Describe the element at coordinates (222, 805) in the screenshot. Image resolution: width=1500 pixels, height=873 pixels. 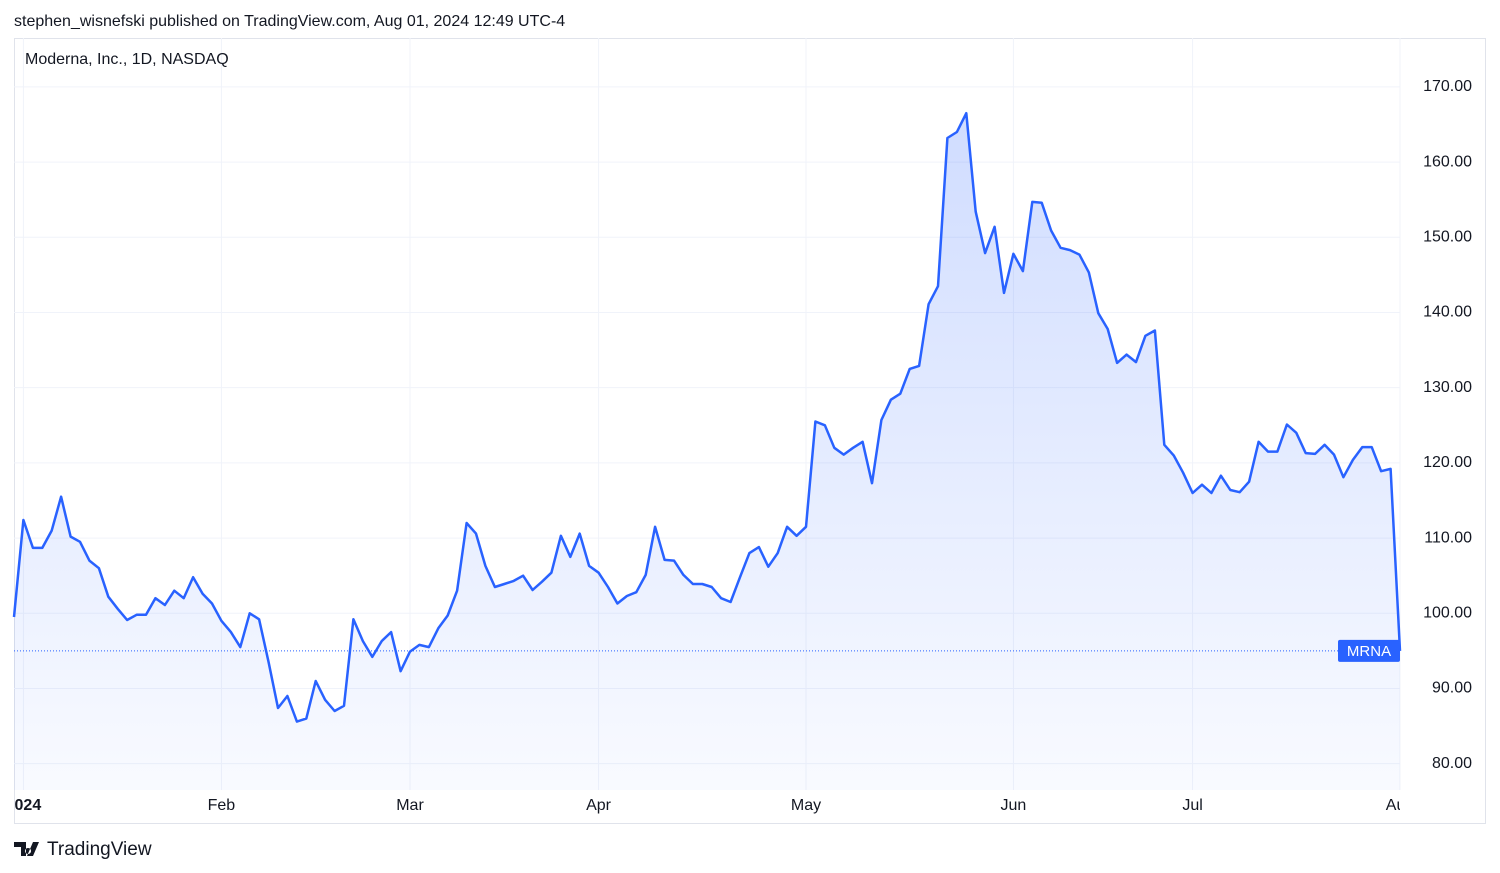
I see `x-tick-label: Feb` at that location.